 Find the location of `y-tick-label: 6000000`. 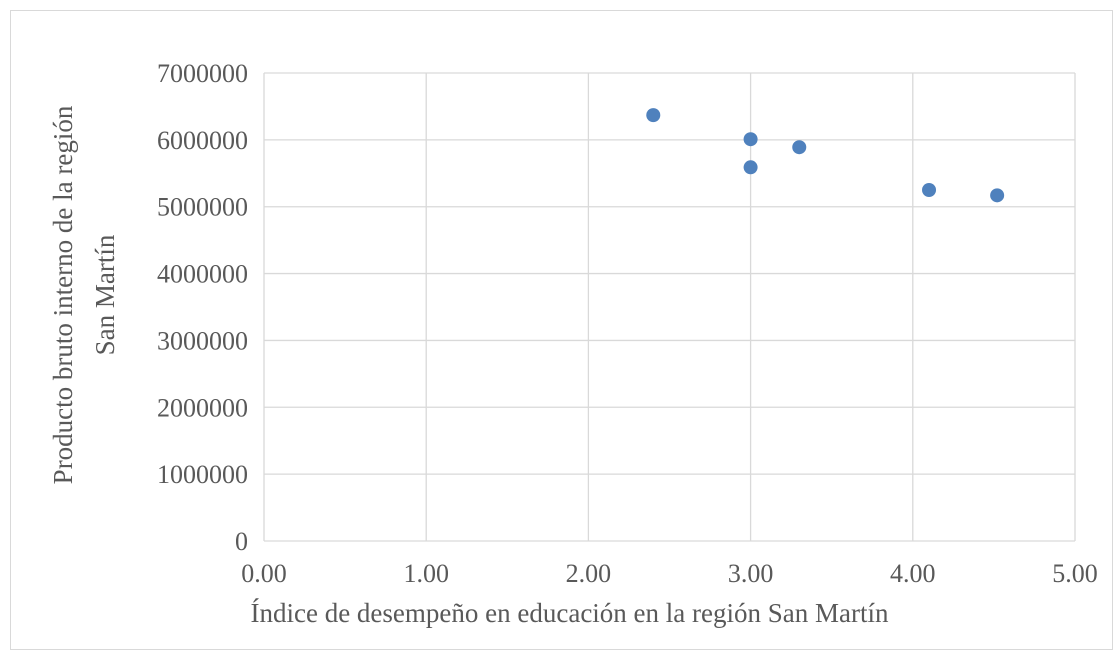

y-tick-label: 6000000 is located at coordinates (202, 140).